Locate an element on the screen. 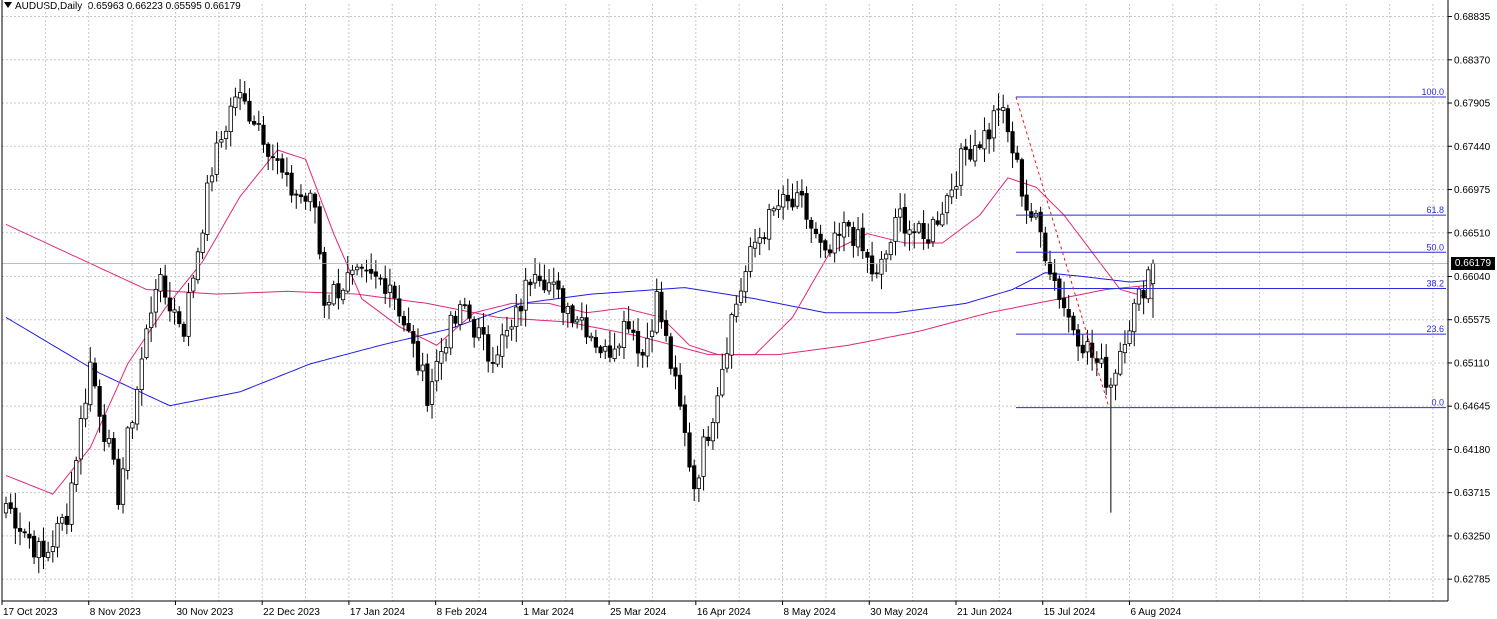 The width and height of the screenshot is (1497, 619). x-tick-label: 8 Feb 2024 is located at coordinates (462, 612).